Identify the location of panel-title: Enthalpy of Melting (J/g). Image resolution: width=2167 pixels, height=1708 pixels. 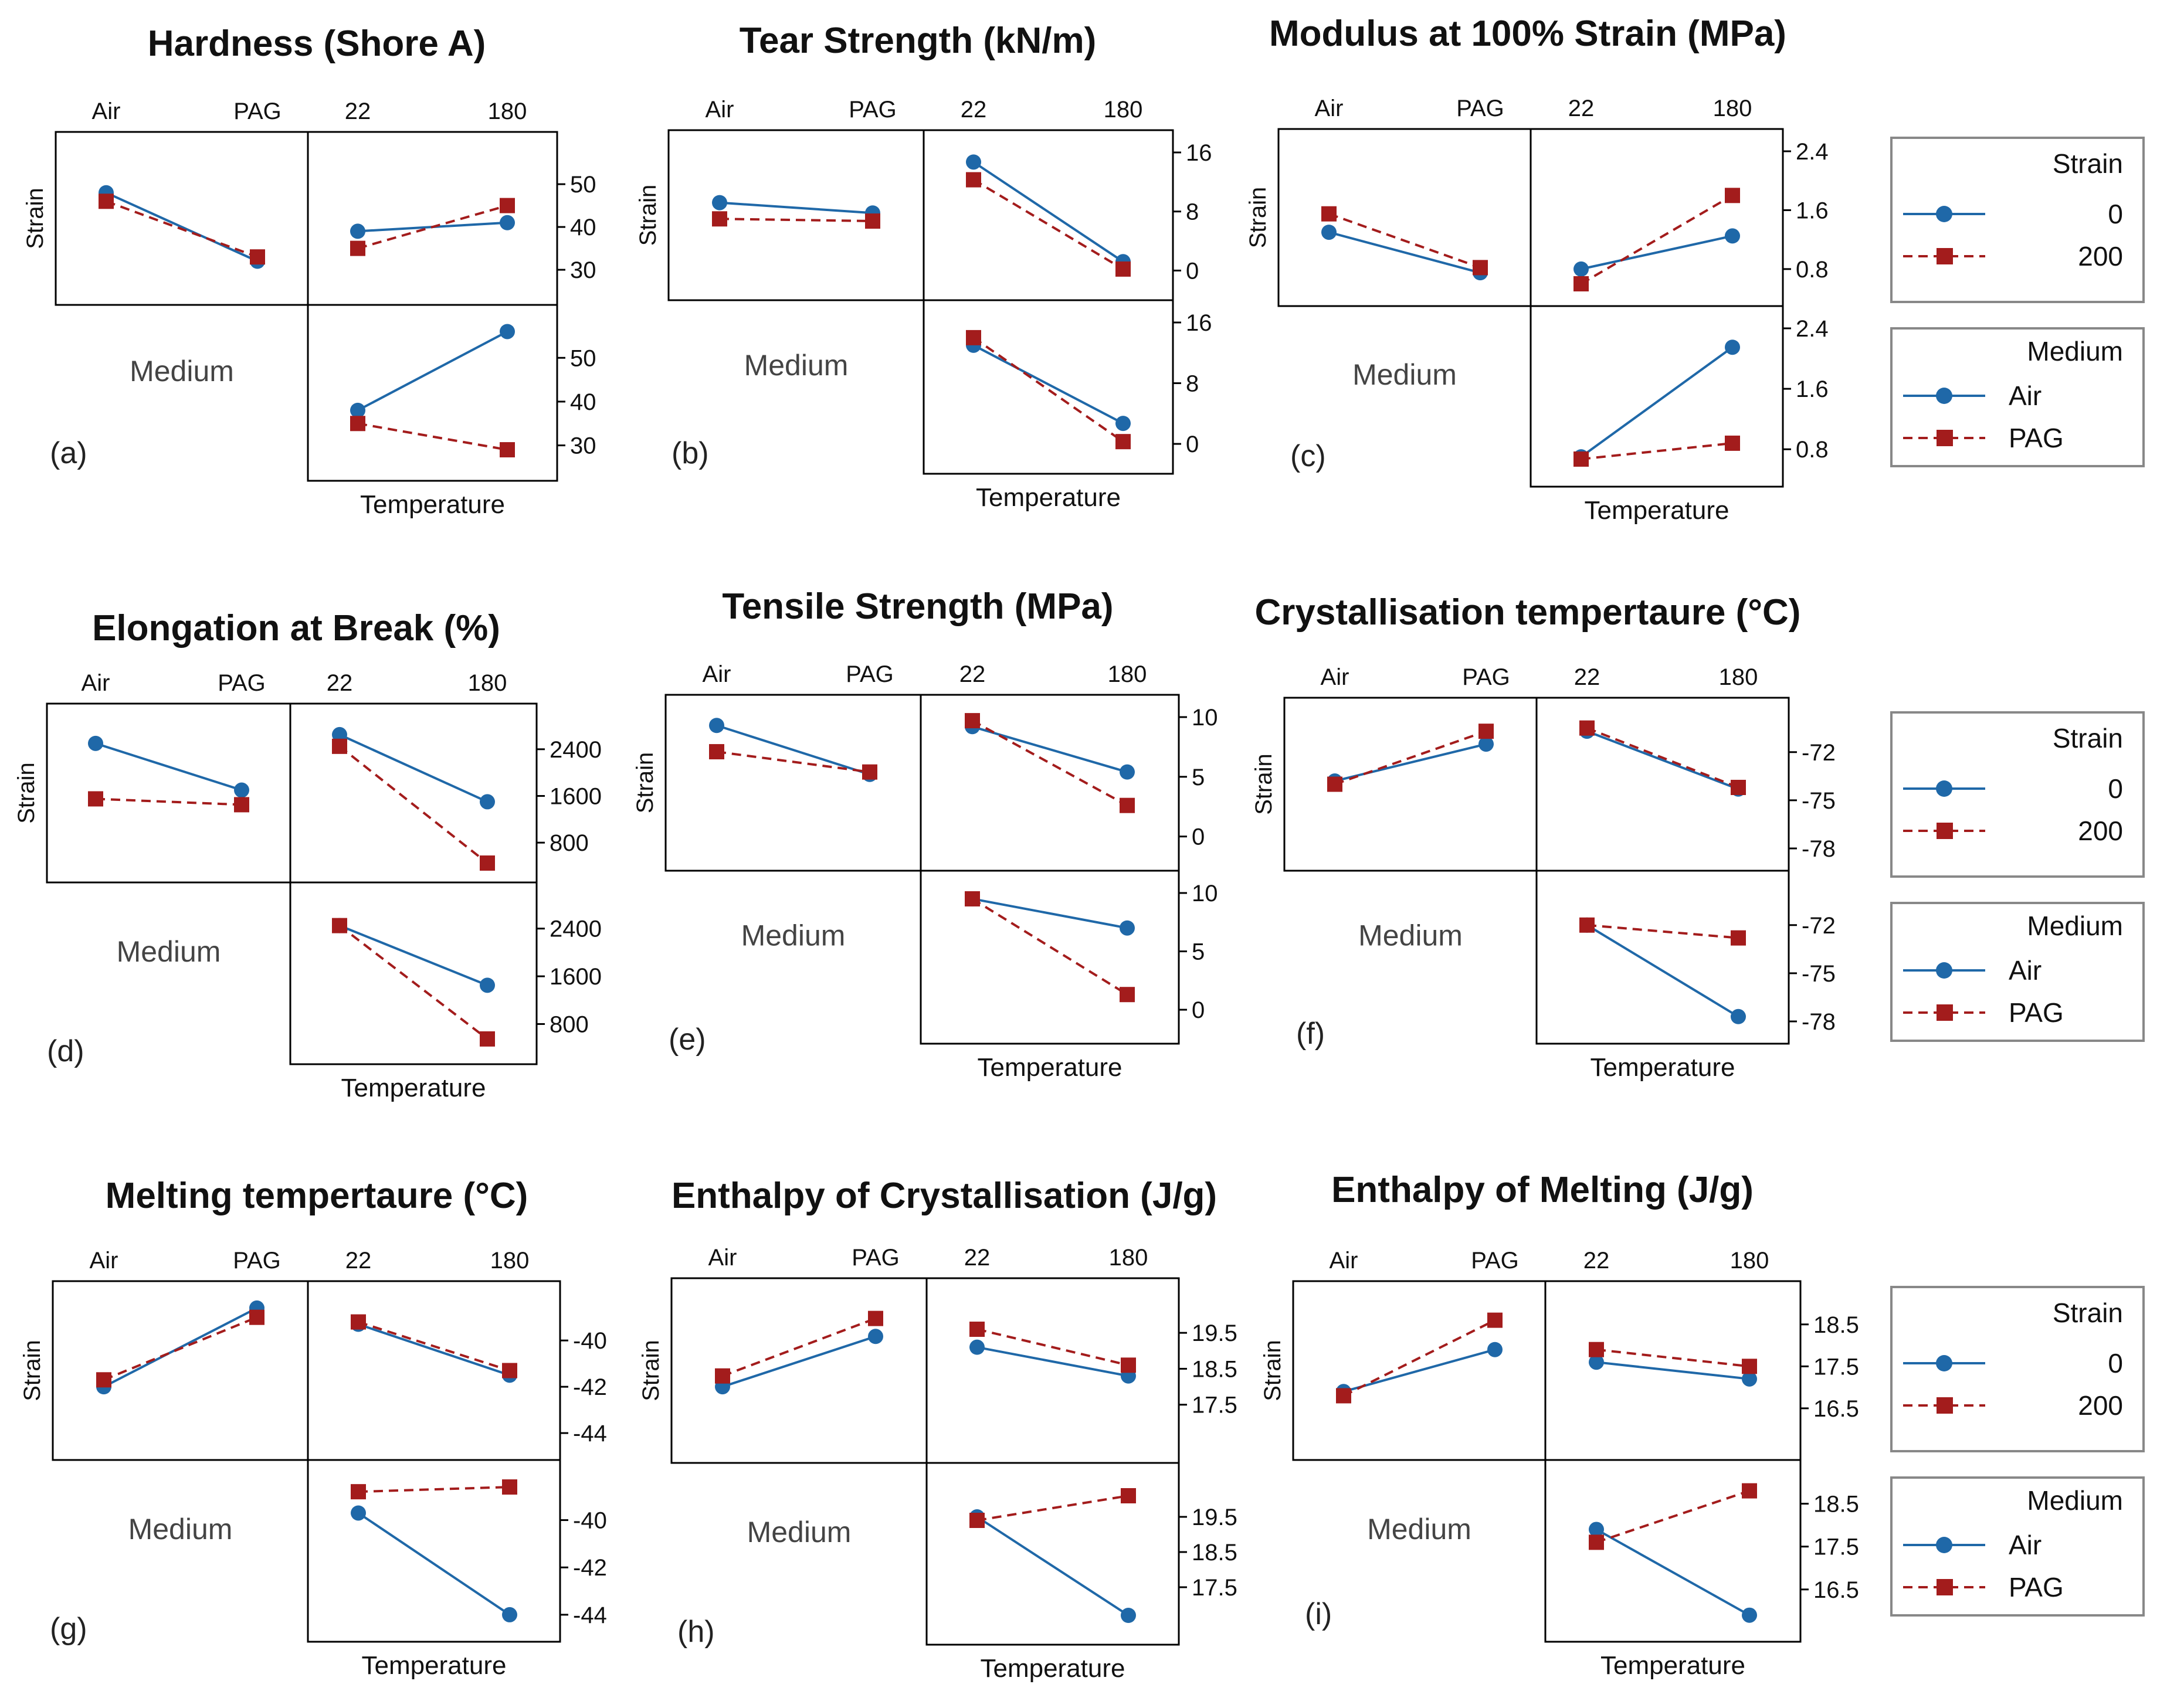
(1542, 1190).